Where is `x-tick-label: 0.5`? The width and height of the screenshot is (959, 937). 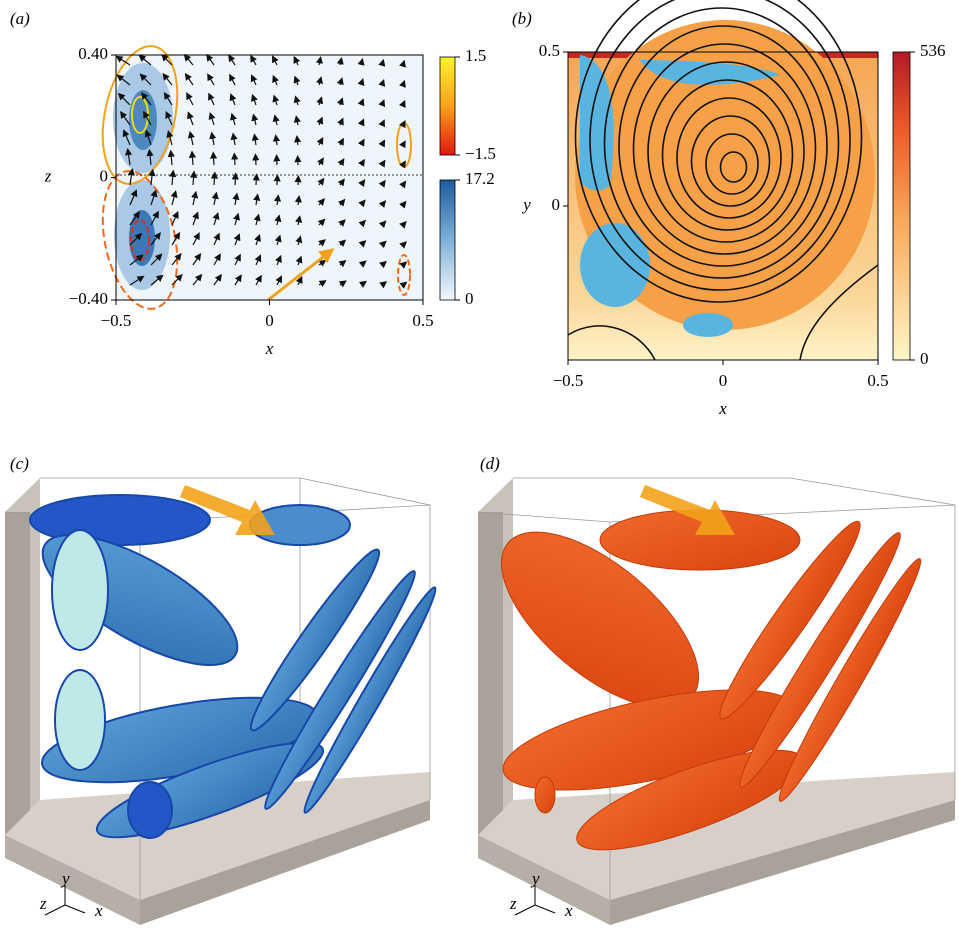
x-tick-label: 0.5 is located at coordinates (422, 320).